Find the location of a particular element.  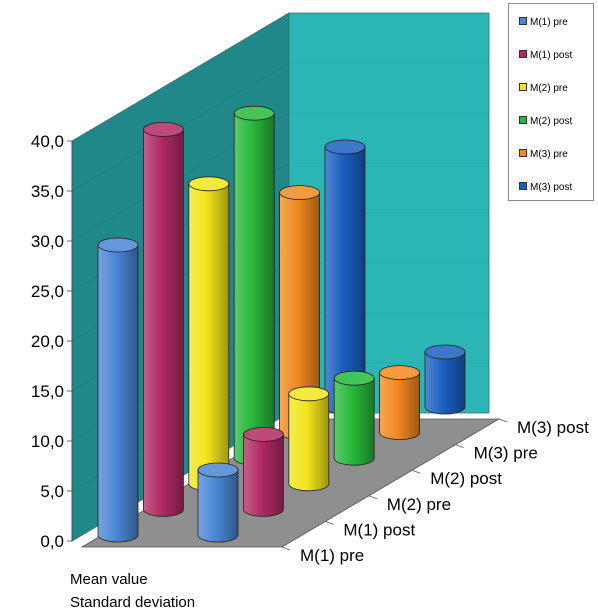

bar-mean-m-3-pre is located at coordinates (300, 312).